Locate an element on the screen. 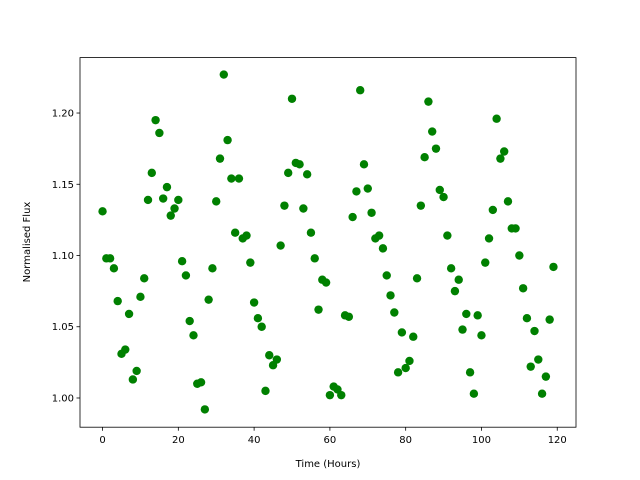  x-tick-label: 60 is located at coordinates (330, 440).